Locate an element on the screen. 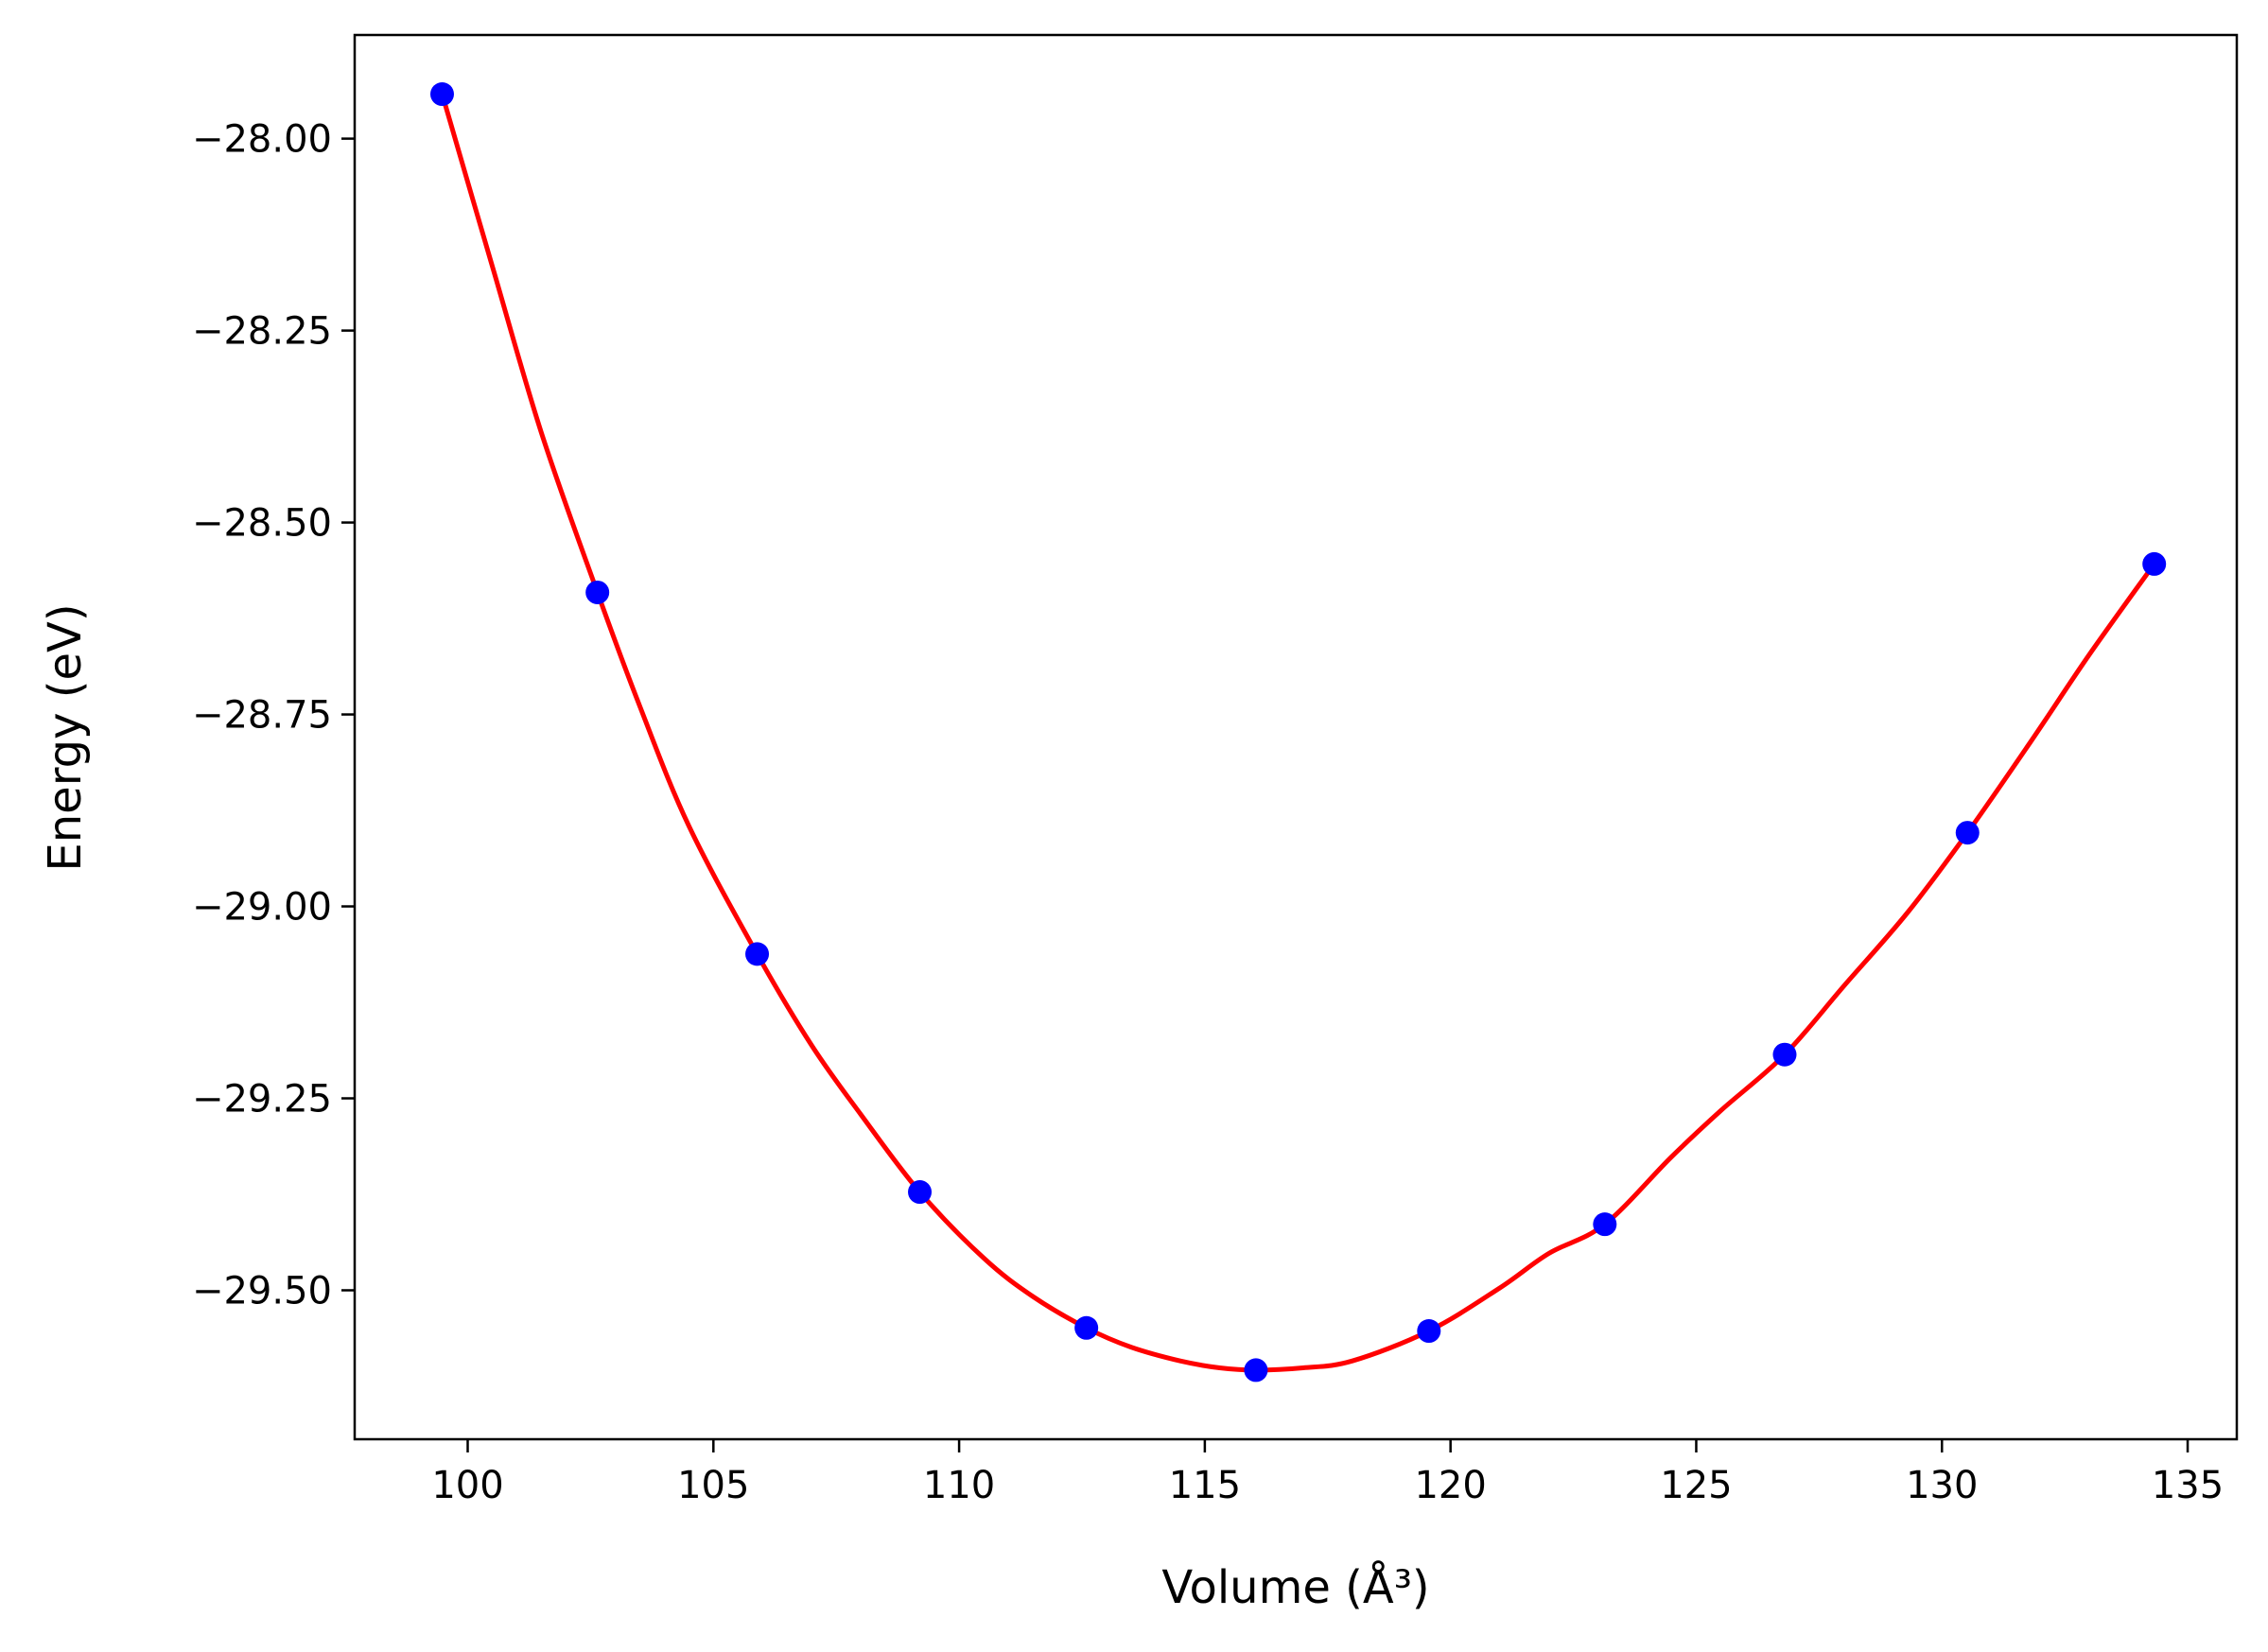  y-tick-label: −29.25 is located at coordinates (262, 1100).